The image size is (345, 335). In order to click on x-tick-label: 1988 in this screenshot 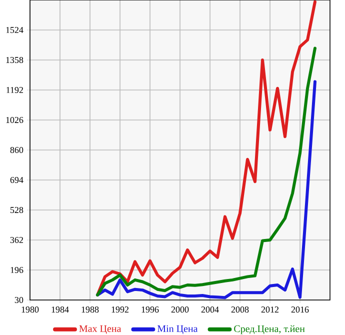, I will do `click(90, 309)`.